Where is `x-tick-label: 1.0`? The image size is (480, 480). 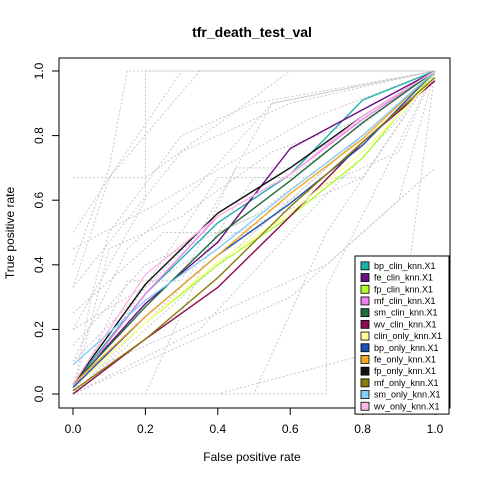
x-tick-label: 1.0 is located at coordinates (435, 429).